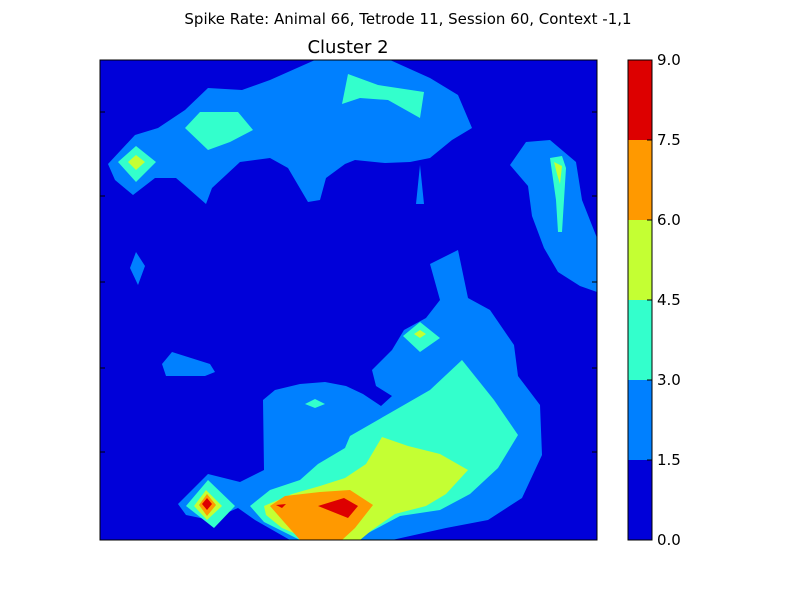 This screenshot has height=600, width=800. What do you see at coordinates (669, 380) in the screenshot?
I see `colorbar-tick-label-2: 3.0` at bounding box center [669, 380].